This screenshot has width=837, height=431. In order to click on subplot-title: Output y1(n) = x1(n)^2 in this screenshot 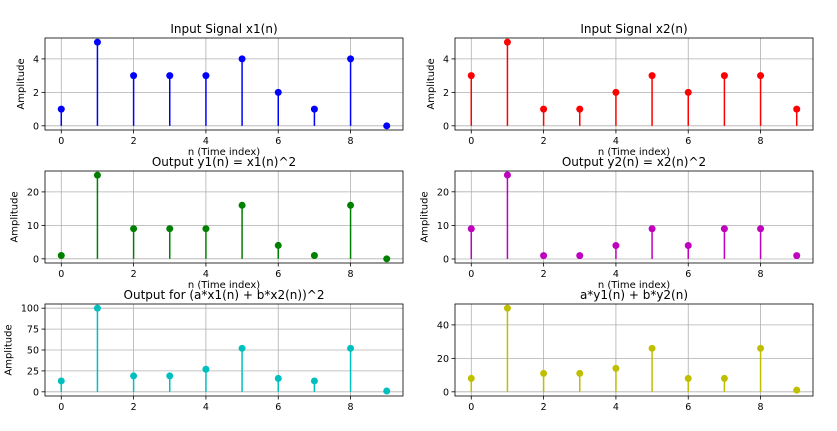, I will do `click(224, 162)`.